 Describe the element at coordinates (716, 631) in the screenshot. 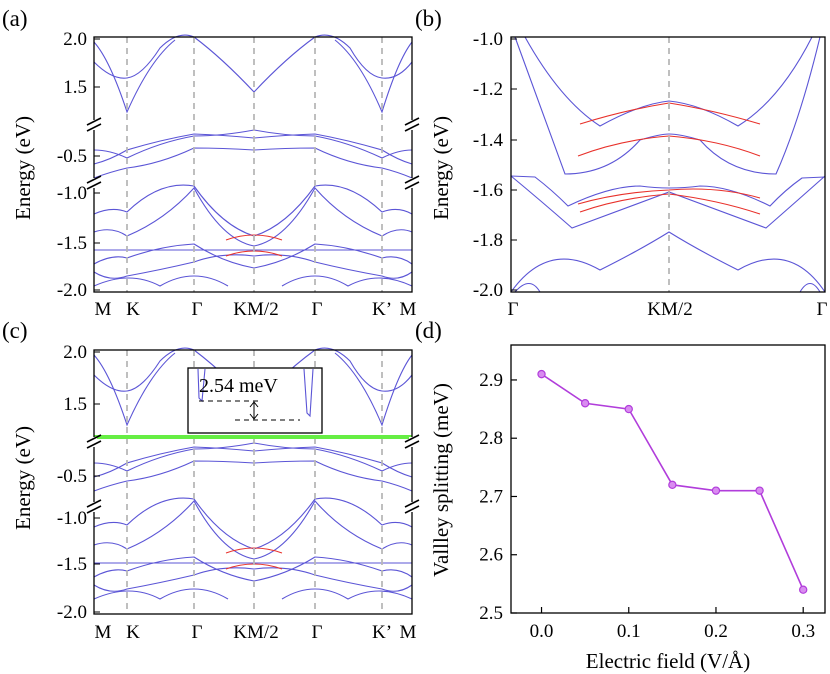

I see `panel-d-xtick-label: 0.2` at that location.